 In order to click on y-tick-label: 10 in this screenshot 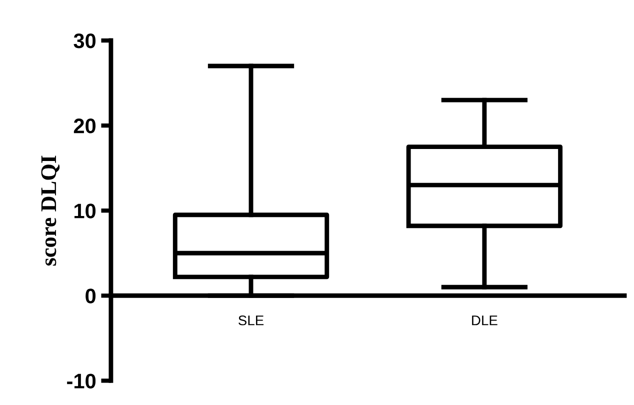, I will do `click(85, 211)`.